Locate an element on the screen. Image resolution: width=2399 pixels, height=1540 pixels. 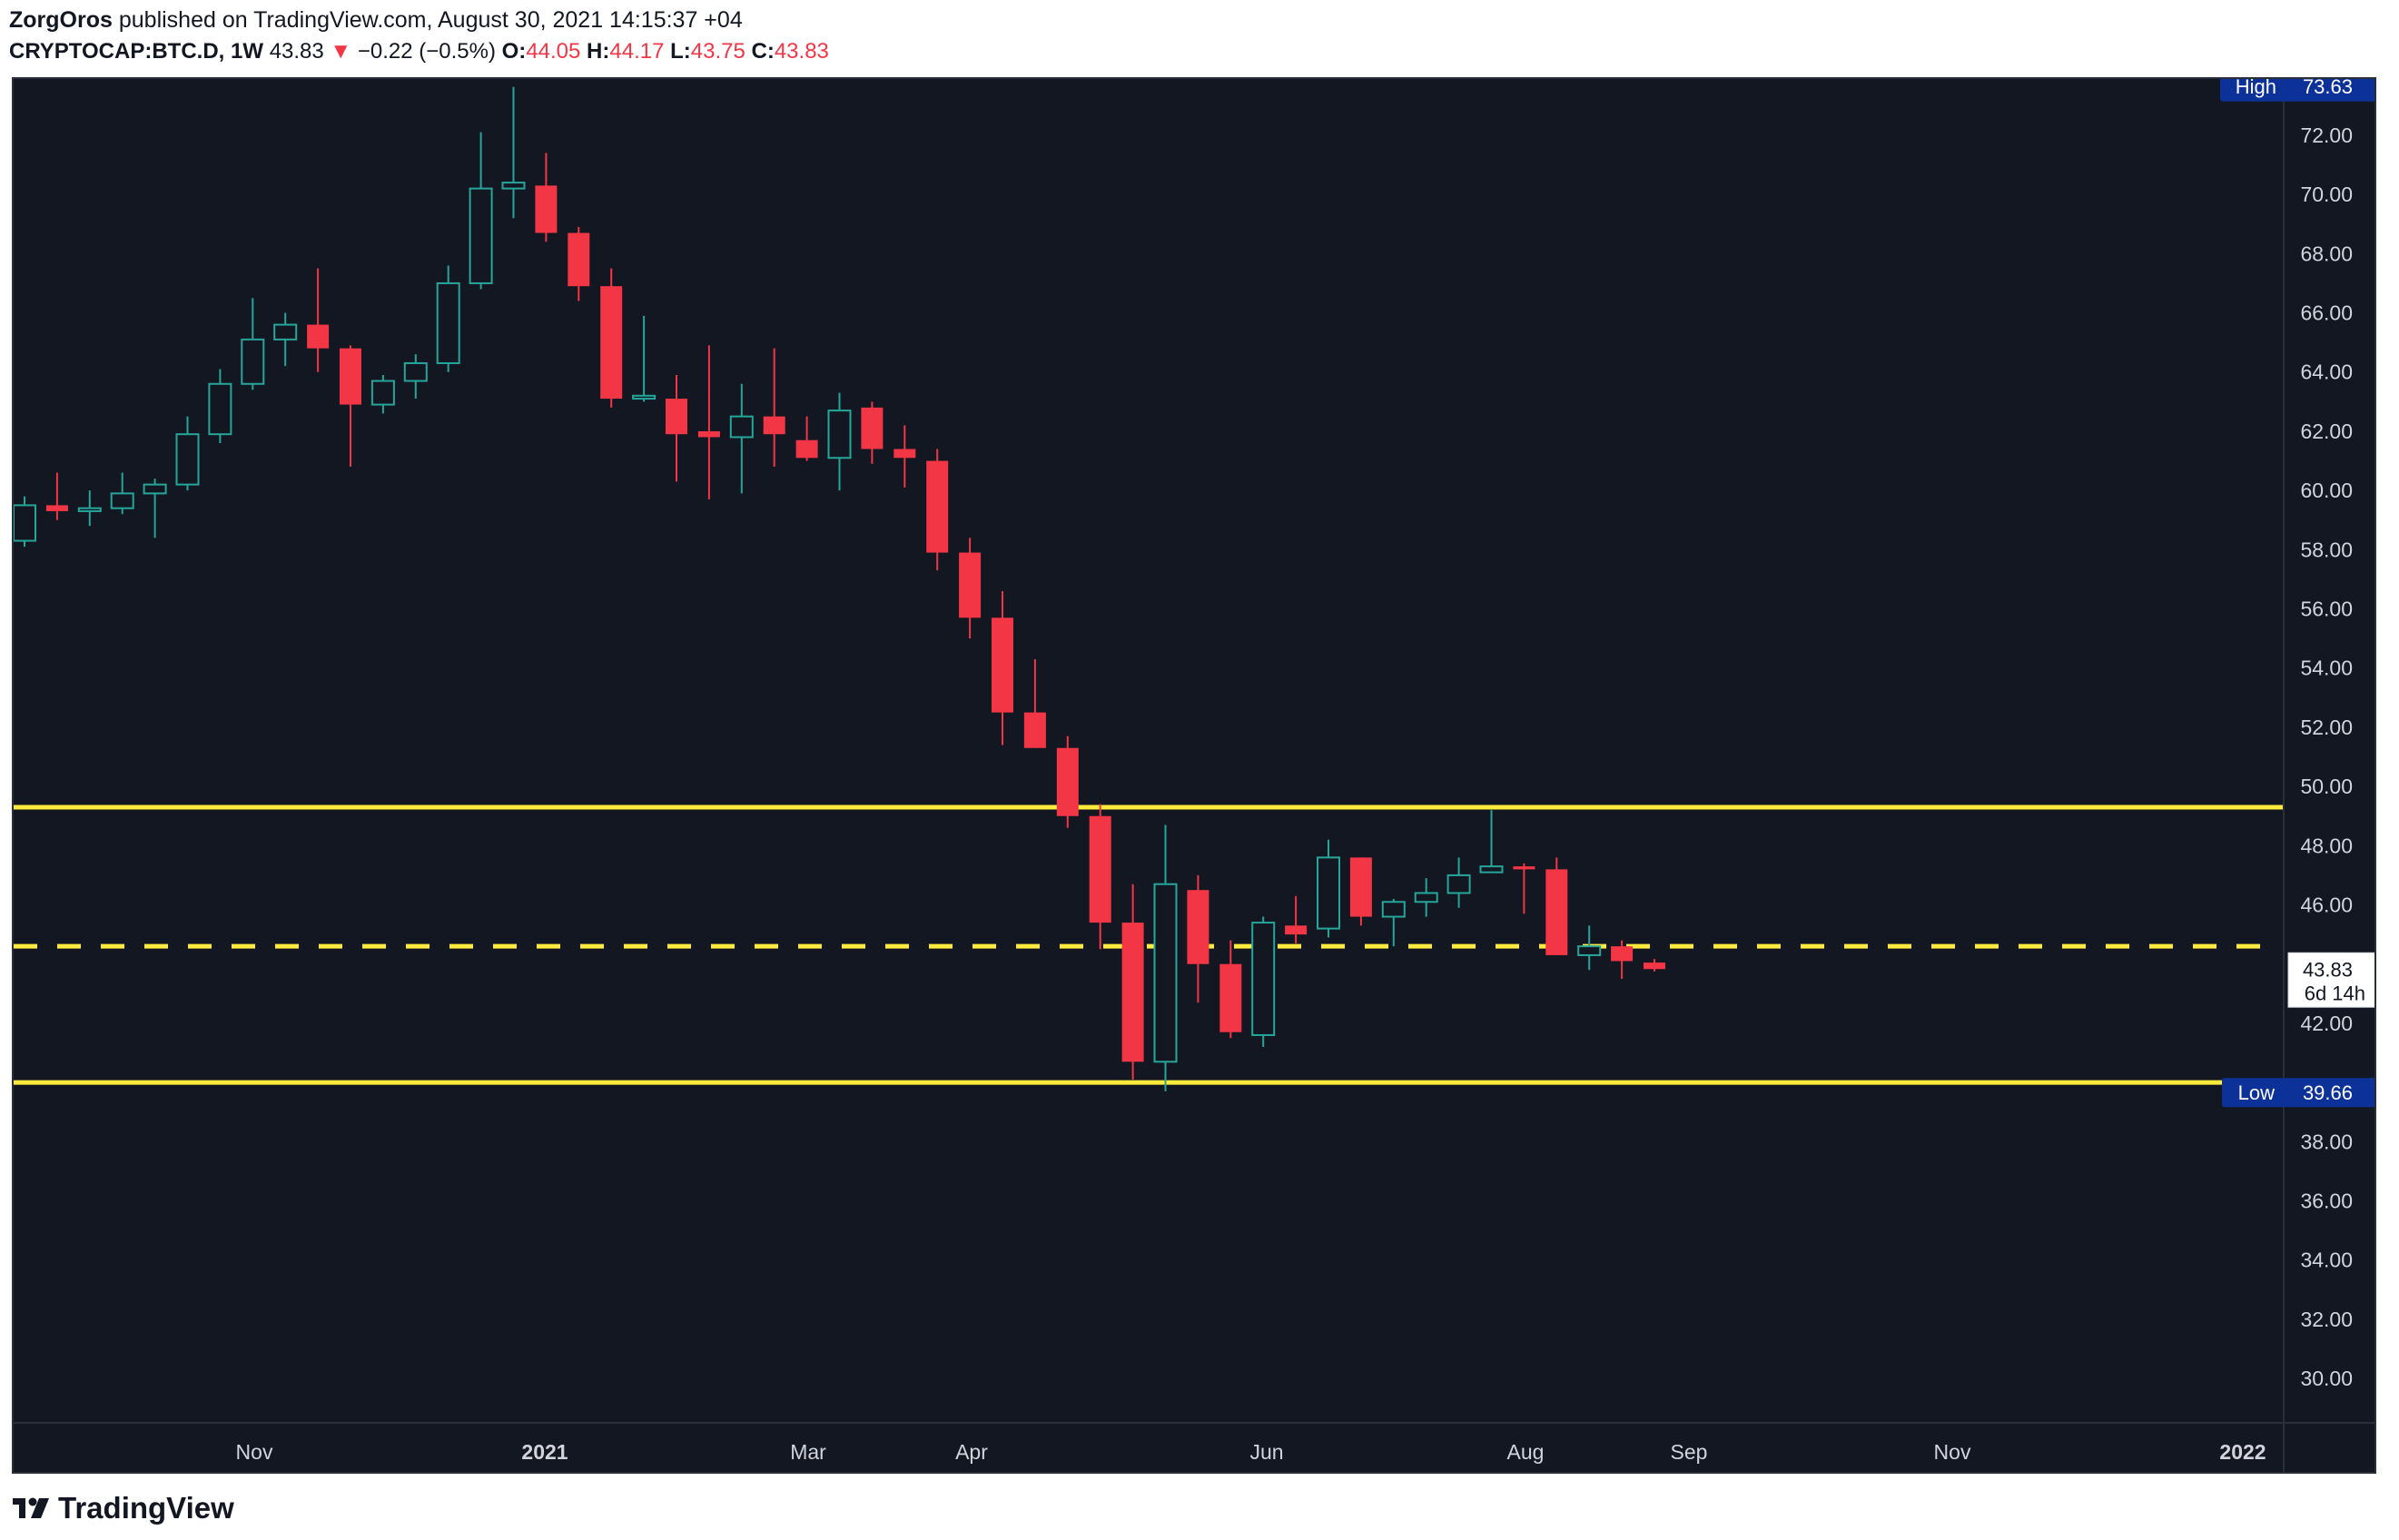
low-tag-label: Low is located at coordinates (2256, 1092).